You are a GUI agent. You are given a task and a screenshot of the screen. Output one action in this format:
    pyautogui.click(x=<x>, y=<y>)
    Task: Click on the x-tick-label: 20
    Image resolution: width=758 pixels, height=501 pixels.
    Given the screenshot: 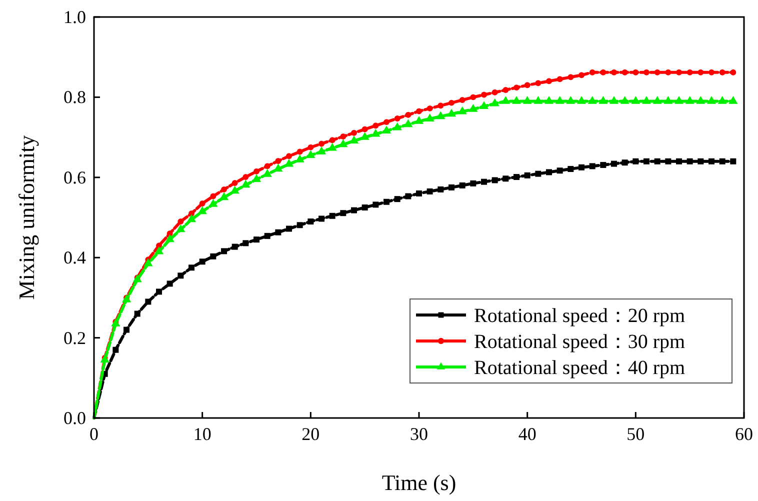 What is the action you would take?
    pyautogui.click(x=311, y=434)
    